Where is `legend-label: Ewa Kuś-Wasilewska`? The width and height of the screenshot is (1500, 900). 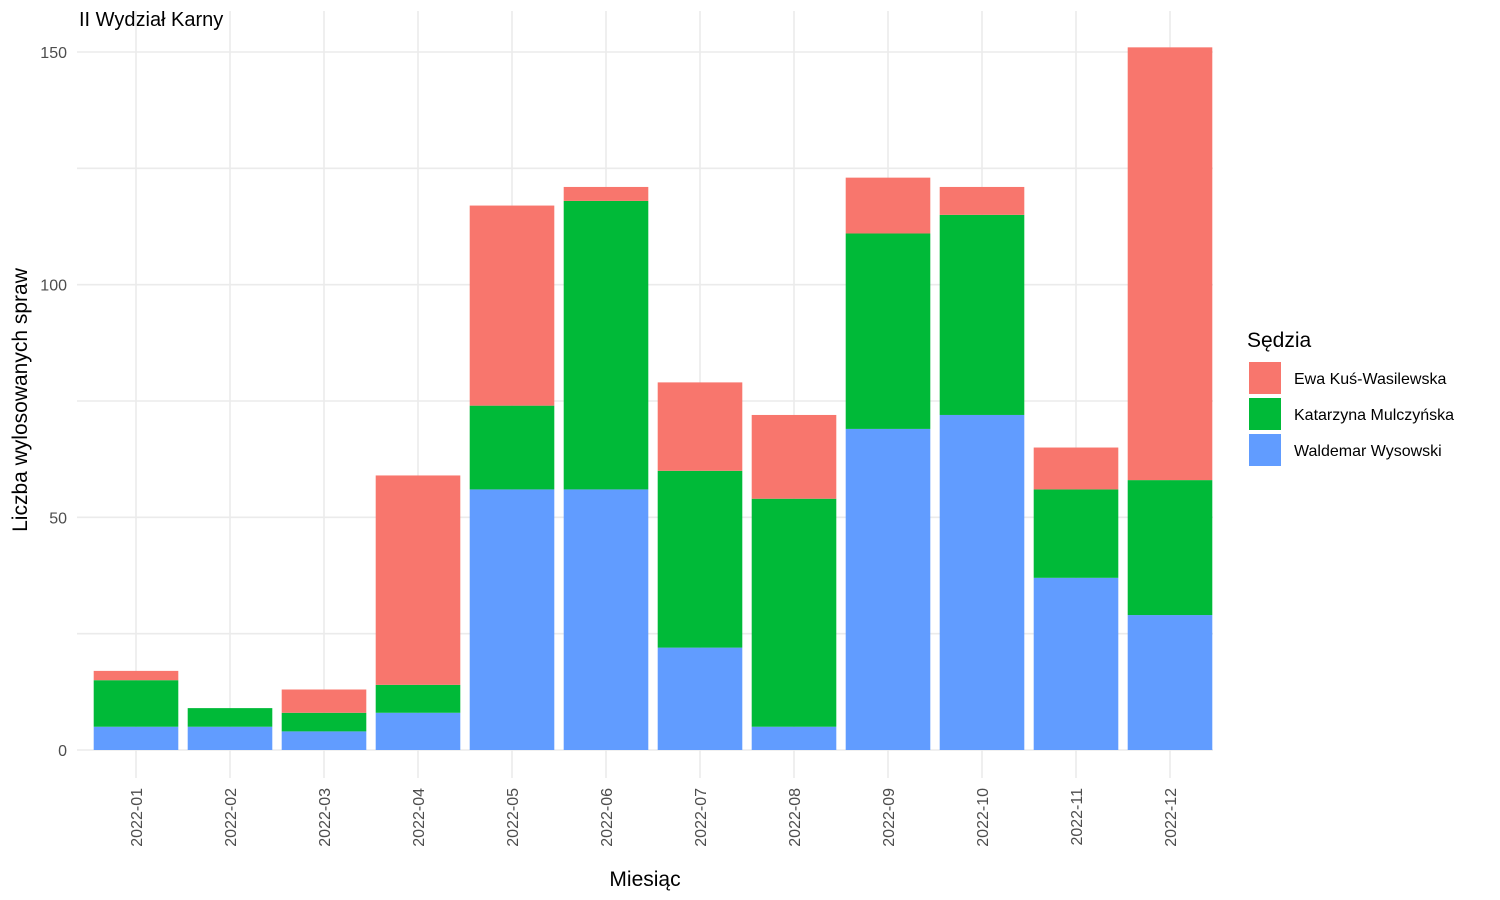 legend-label: Ewa Kuś-Wasilewska is located at coordinates (1370, 379).